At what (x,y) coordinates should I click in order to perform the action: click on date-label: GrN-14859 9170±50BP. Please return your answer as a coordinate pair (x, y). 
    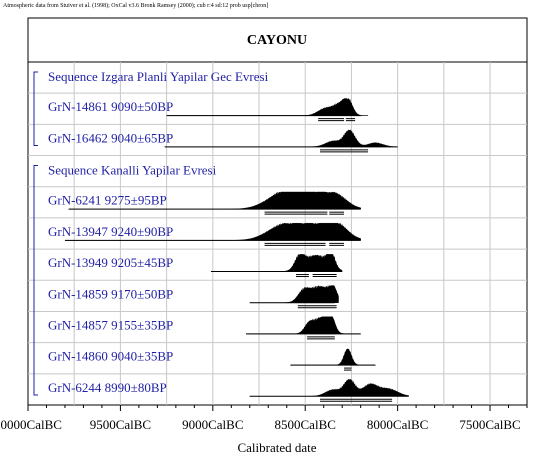
    Looking at the image, I should click on (110, 293).